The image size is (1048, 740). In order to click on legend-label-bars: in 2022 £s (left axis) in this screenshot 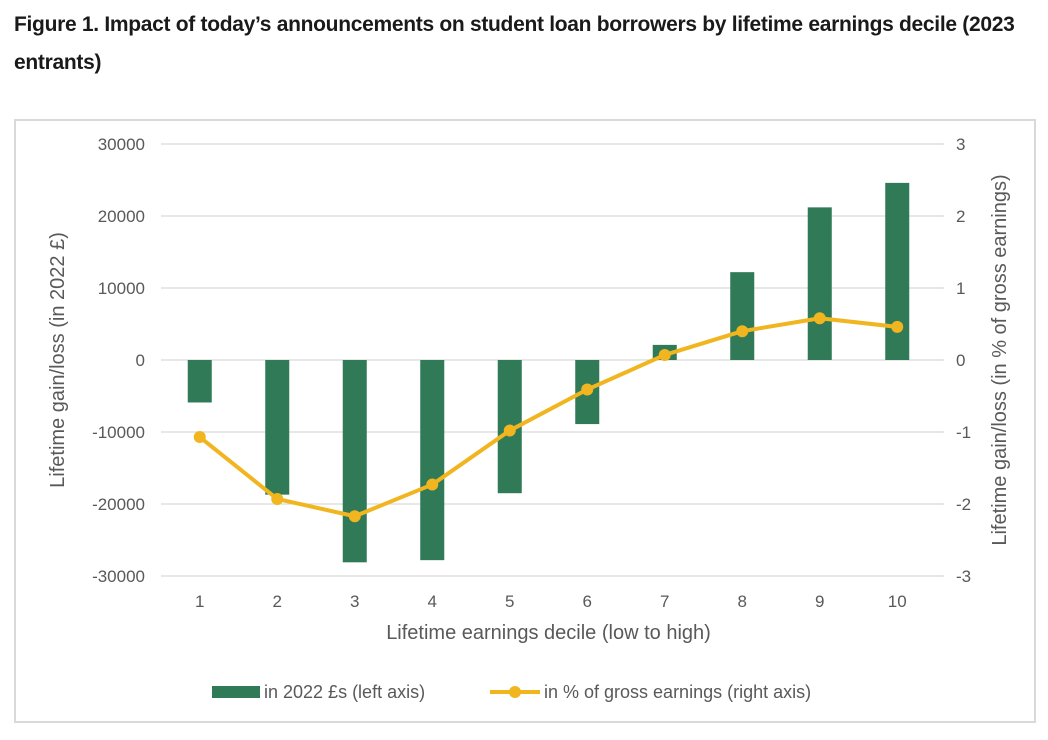, I will do `click(344, 692)`.